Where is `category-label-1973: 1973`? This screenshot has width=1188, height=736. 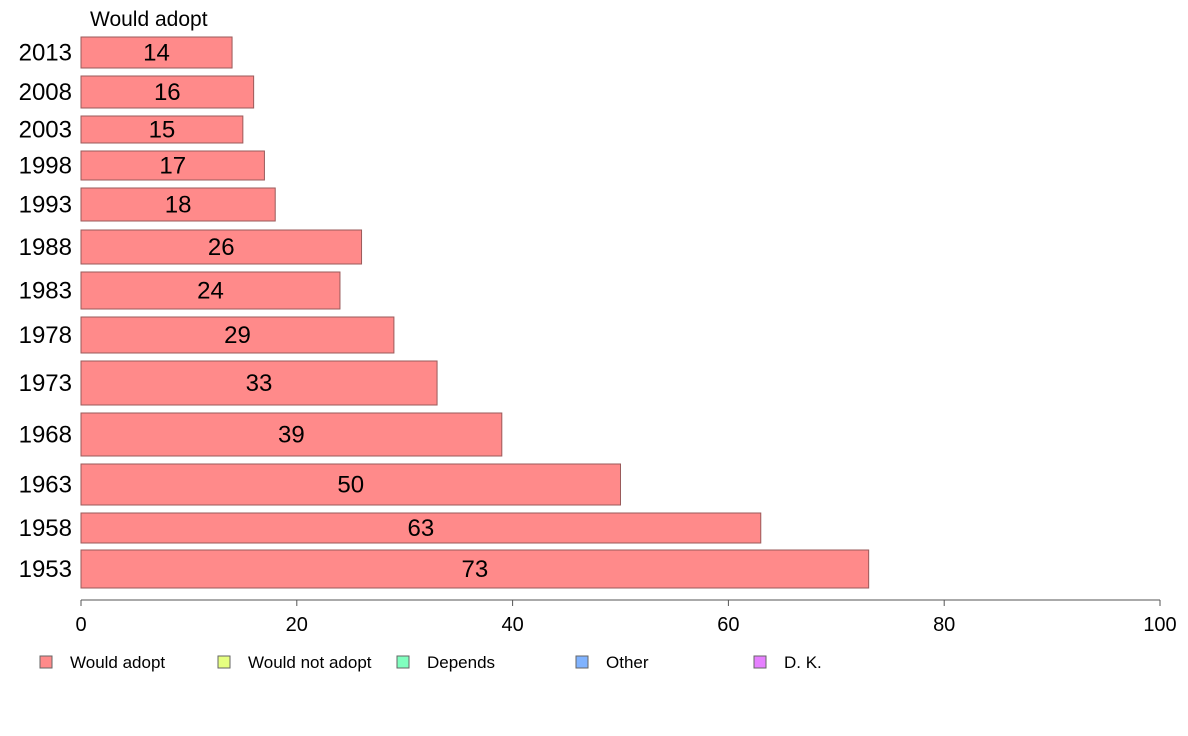
category-label-1973: 1973 is located at coordinates (45, 383).